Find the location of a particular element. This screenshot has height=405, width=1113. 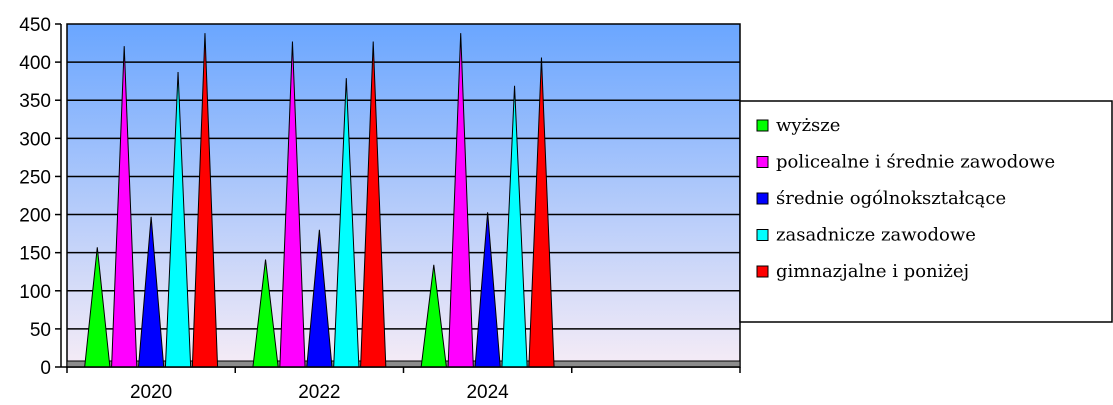

legend-label: średnie ogólnokształcące is located at coordinates (891, 198).